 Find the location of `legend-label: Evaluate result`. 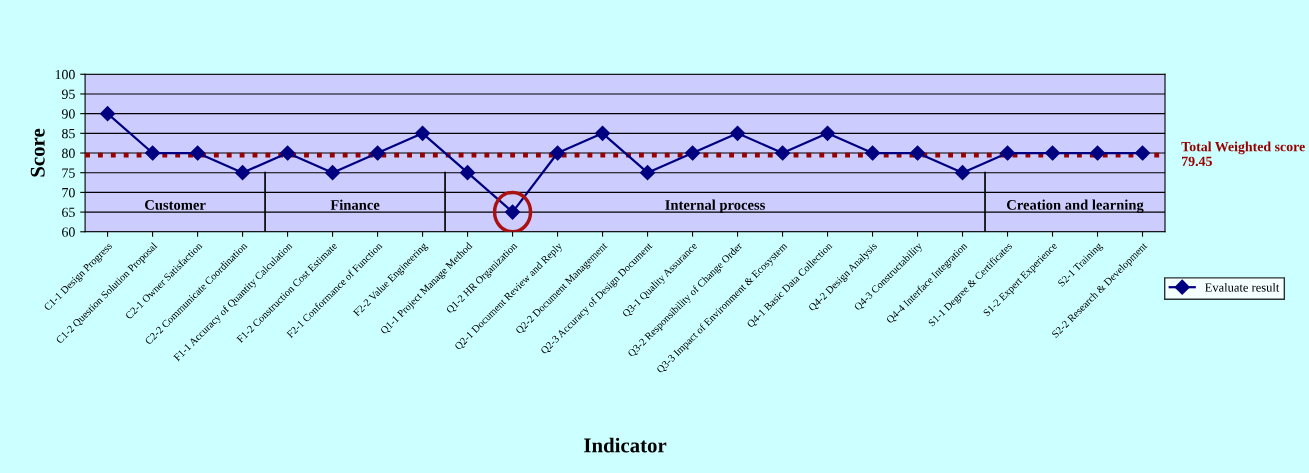

legend-label: Evaluate result is located at coordinates (1242, 287).